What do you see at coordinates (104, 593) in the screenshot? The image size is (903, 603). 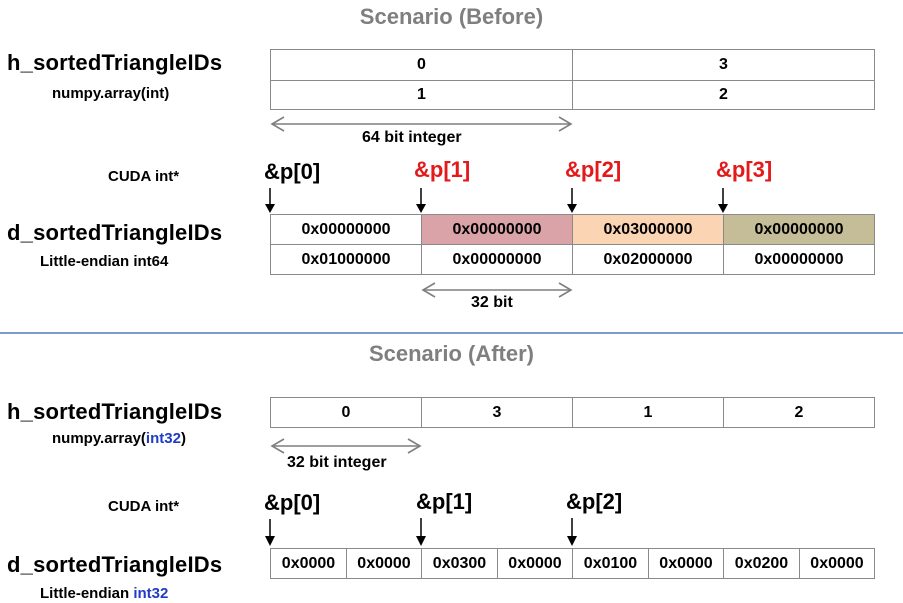 I see `device-array-type-after: Little-endian int32` at bounding box center [104, 593].